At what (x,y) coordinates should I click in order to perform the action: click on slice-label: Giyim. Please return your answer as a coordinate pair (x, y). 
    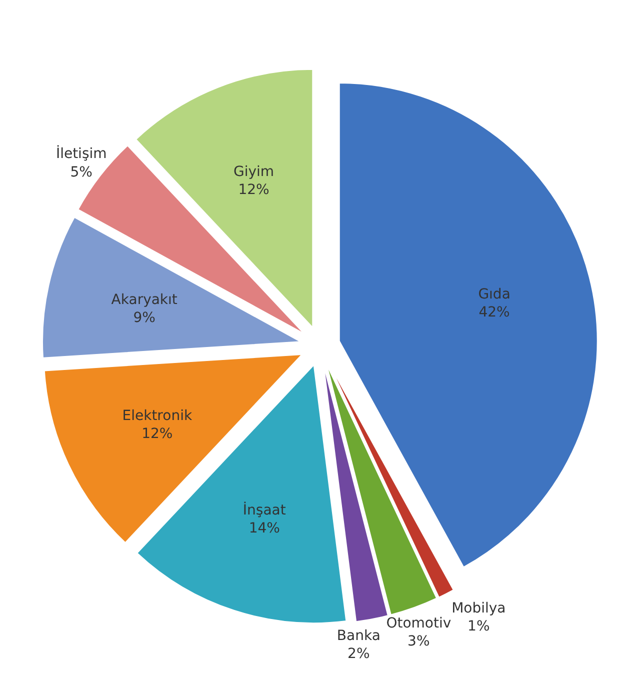
    Looking at the image, I should click on (253, 172).